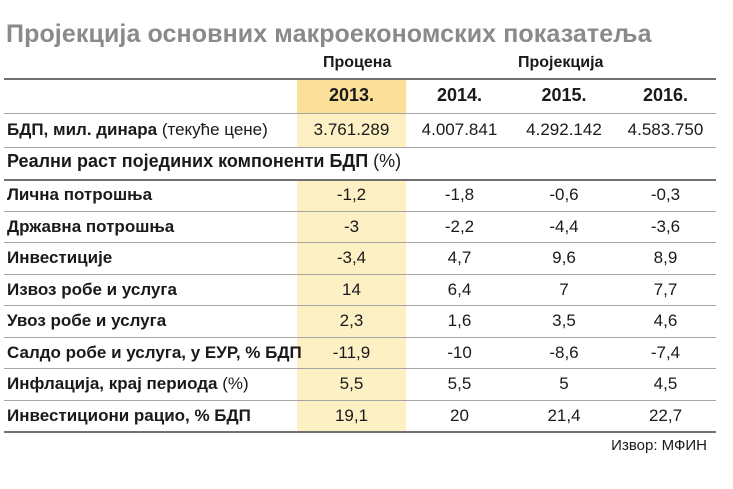 Image resolution: width=733 pixels, height=489 pixels. I want to click on row-label-main: Салдо робе и услуга, у ЕУР, % БДП, so click(154, 352).